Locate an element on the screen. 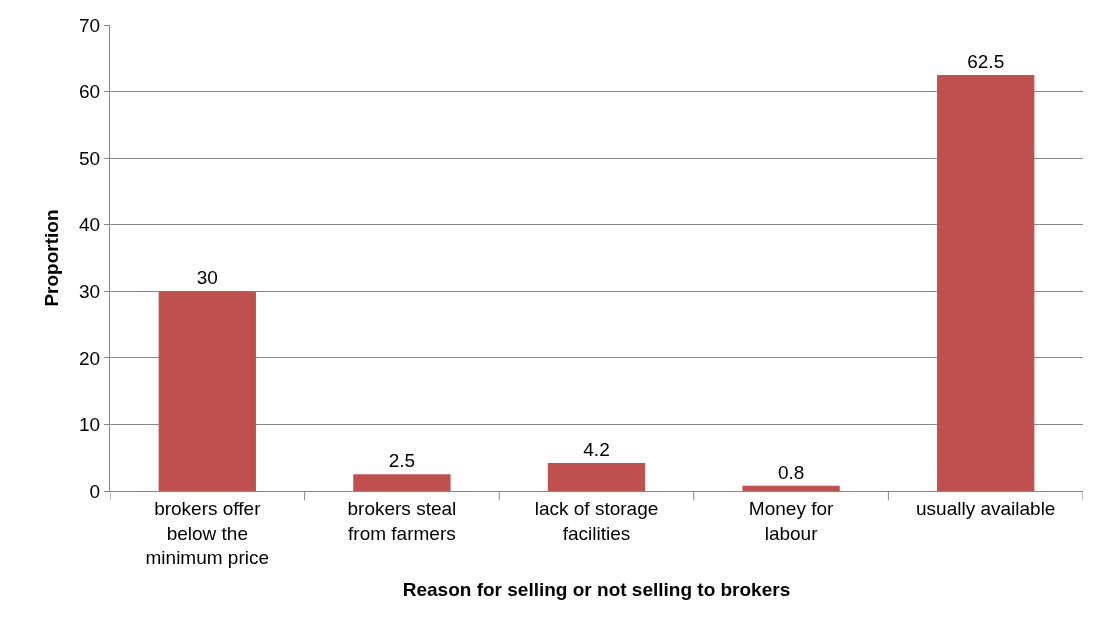 The width and height of the screenshot is (1113, 621). x-tick-label: brokers steal from farmers is located at coordinates (402, 520).